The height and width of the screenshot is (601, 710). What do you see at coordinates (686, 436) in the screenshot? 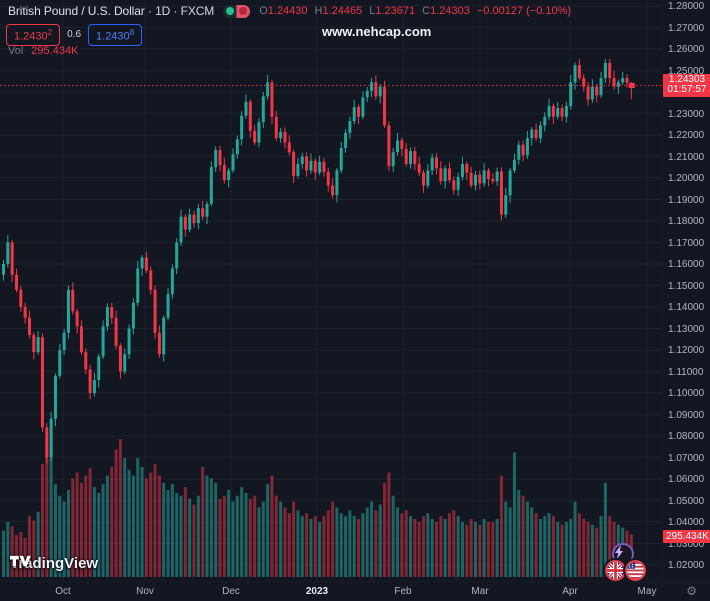
I see `price-tick: 1.08000` at bounding box center [686, 436].